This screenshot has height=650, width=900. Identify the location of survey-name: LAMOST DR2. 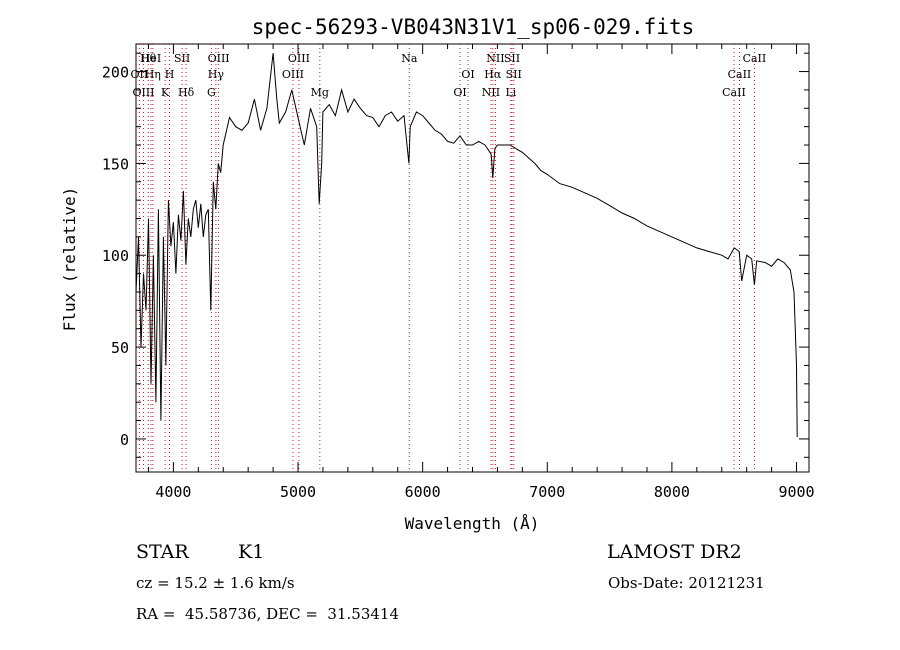
(674, 552).